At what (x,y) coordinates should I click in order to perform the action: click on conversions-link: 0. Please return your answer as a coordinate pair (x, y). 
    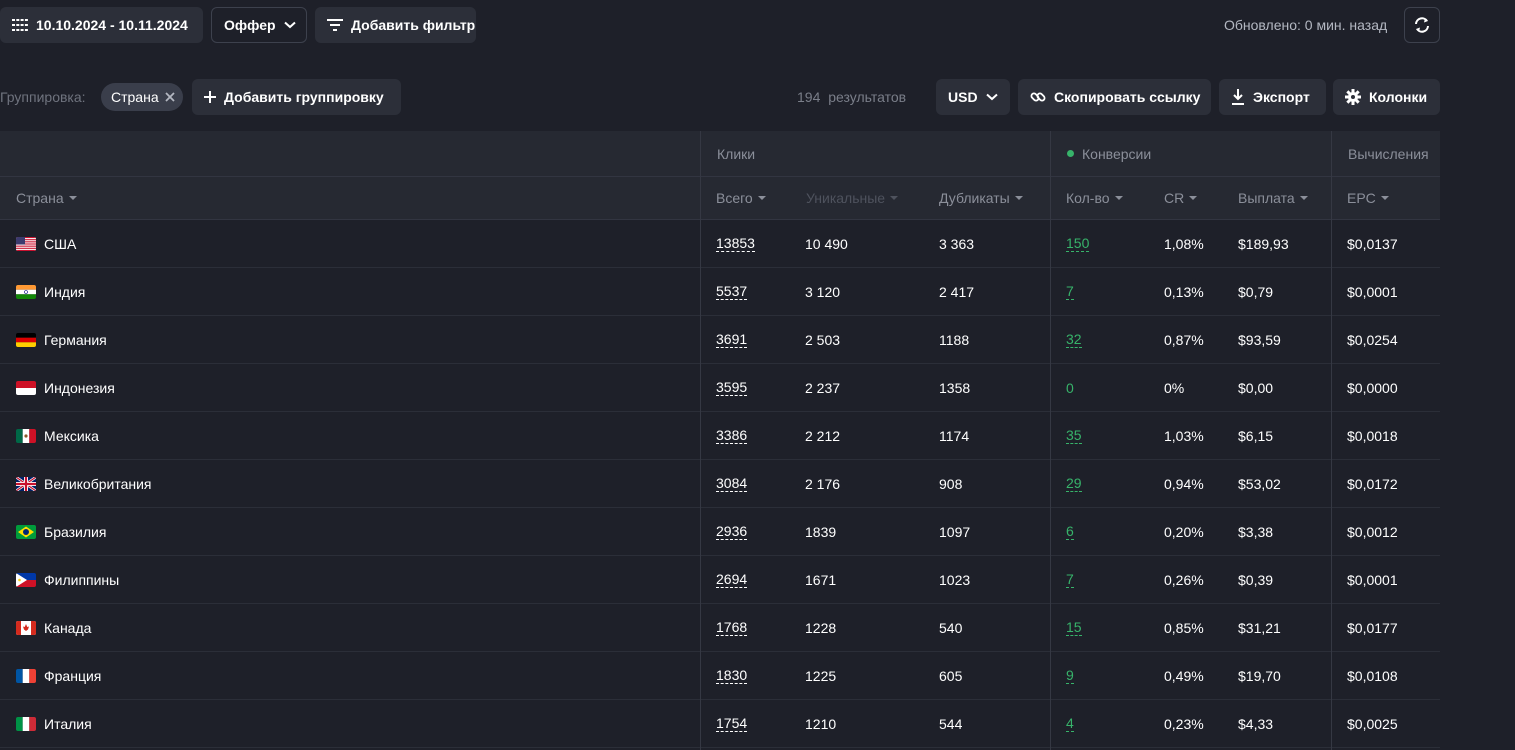
    Looking at the image, I should click on (1070, 387).